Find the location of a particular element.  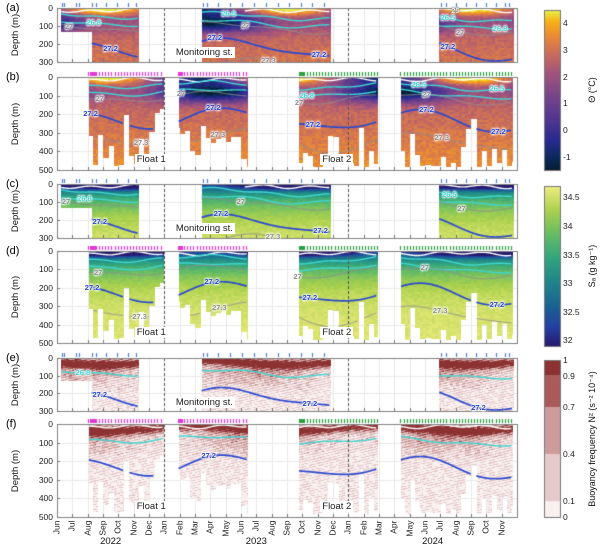

colorbar-tick-label: -1 is located at coordinates (567, 156).